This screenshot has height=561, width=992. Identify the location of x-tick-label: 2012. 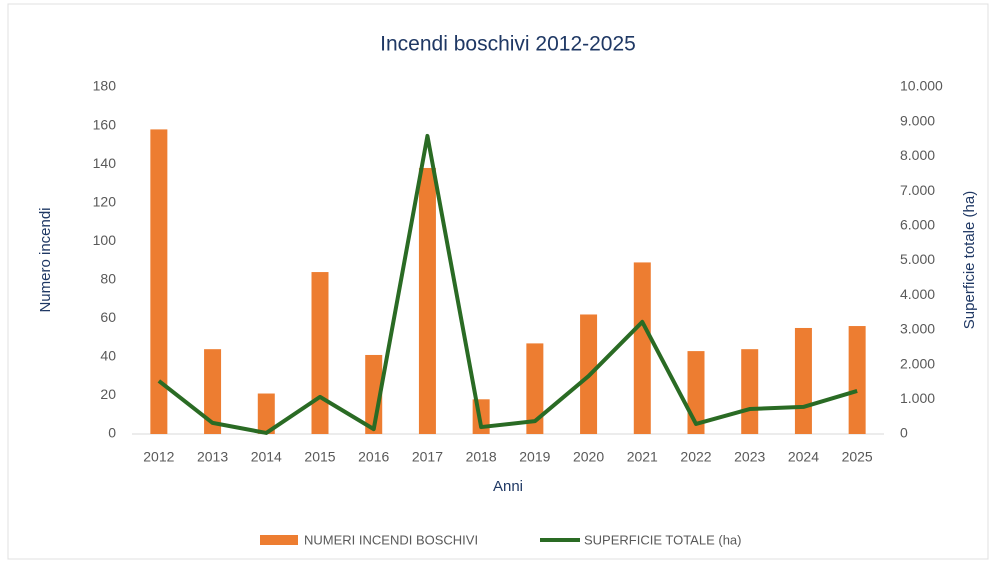
(158, 457).